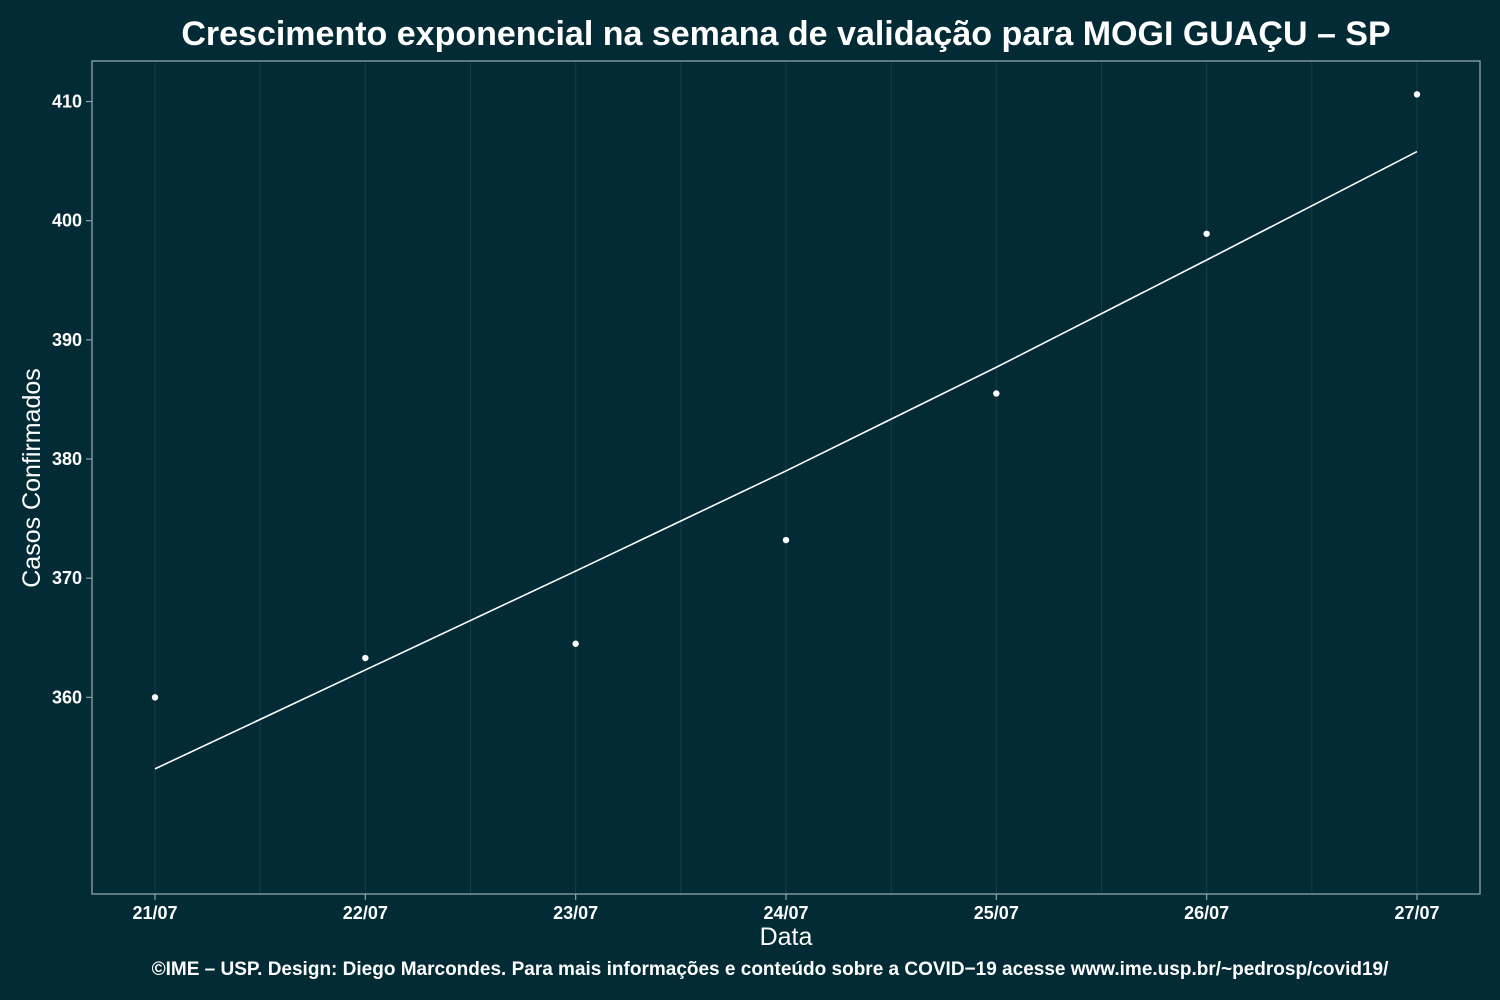  I want to click on y-tick-label: 400, so click(67, 221).